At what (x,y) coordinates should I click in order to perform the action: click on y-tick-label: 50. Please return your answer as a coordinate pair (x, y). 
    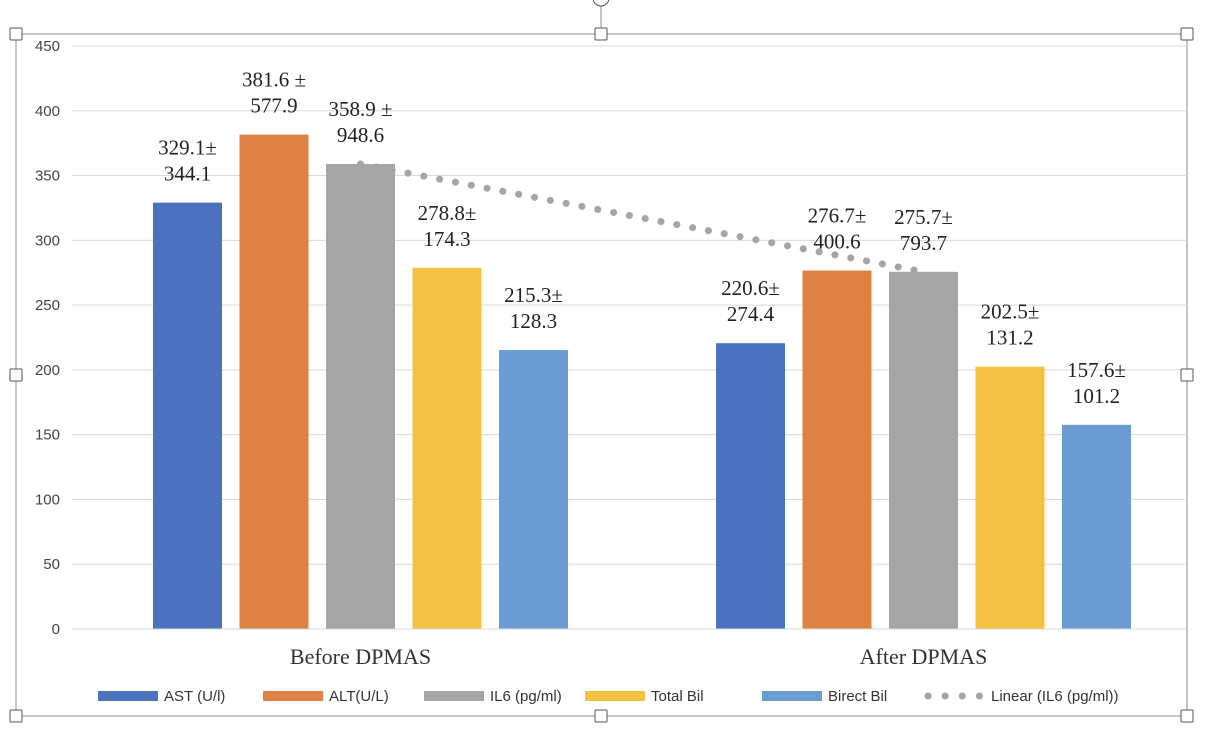
    Looking at the image, I should click on (51, 564).